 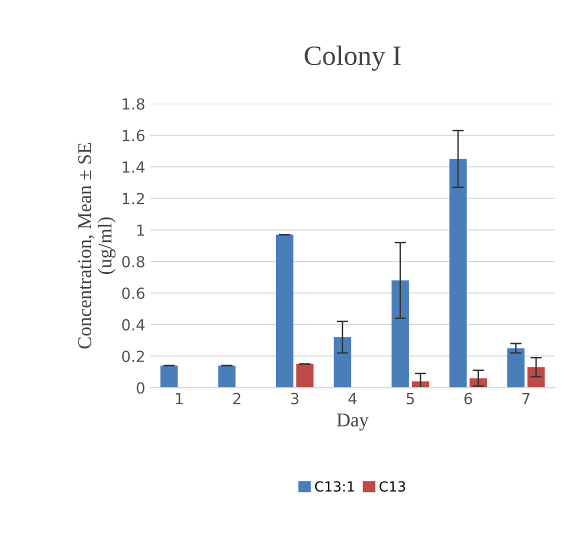 I want to click on y-tick-label: 0.8, so click(x=133, y=262).